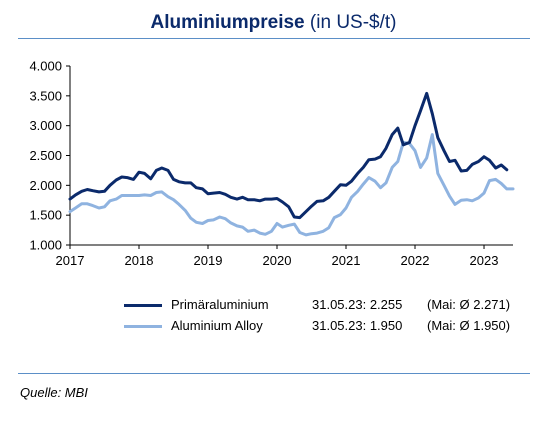  Describe the element at coordinates (357, 304) in the screenshot. I see `legend-value-primary: 31.05.23: 2.255` at that location.